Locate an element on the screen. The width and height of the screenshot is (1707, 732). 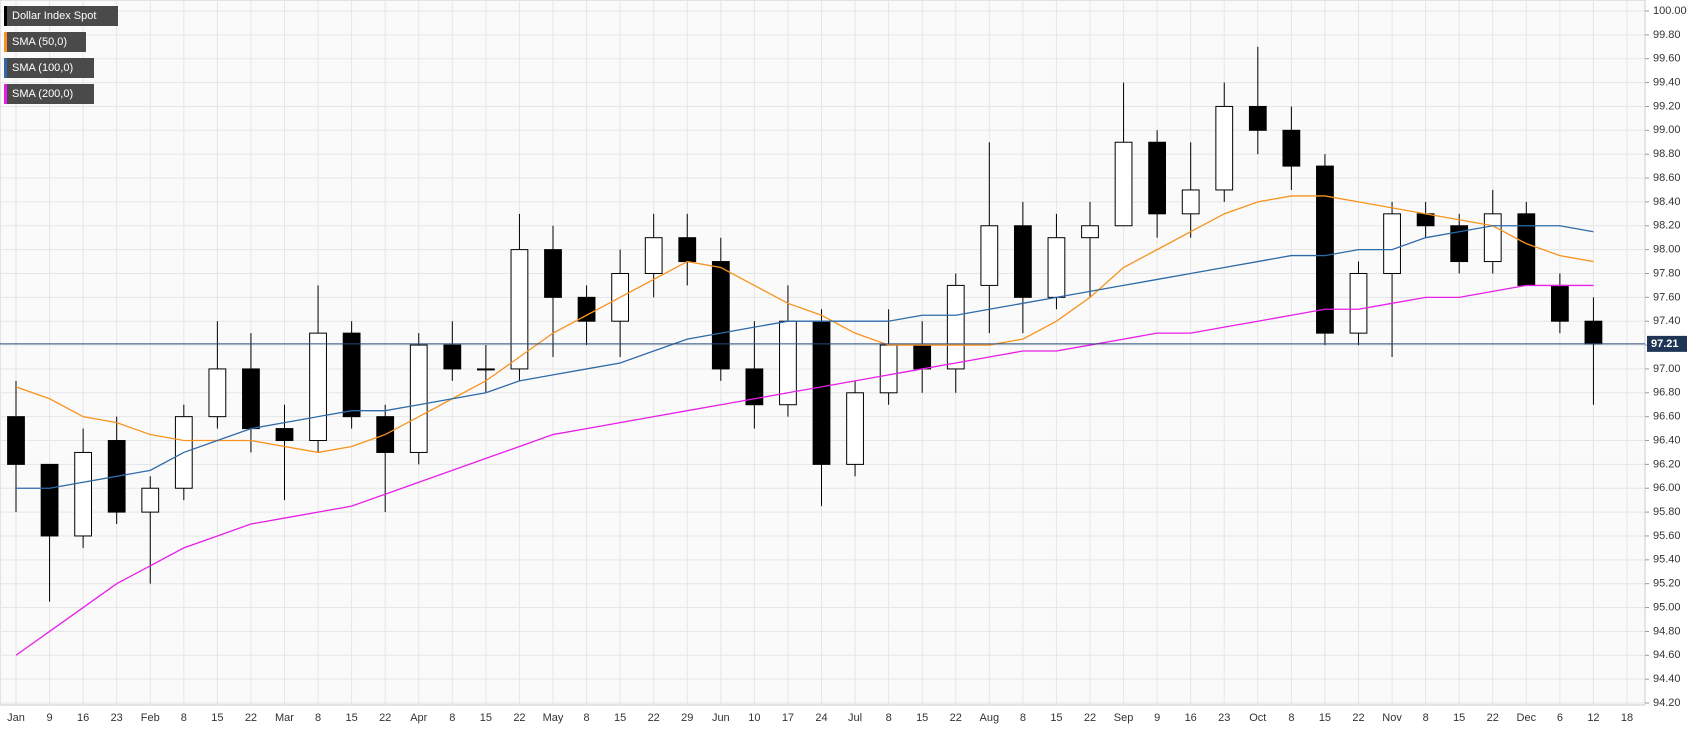
y-tick-label: 98.20 is located at coordinates (1667, 226).